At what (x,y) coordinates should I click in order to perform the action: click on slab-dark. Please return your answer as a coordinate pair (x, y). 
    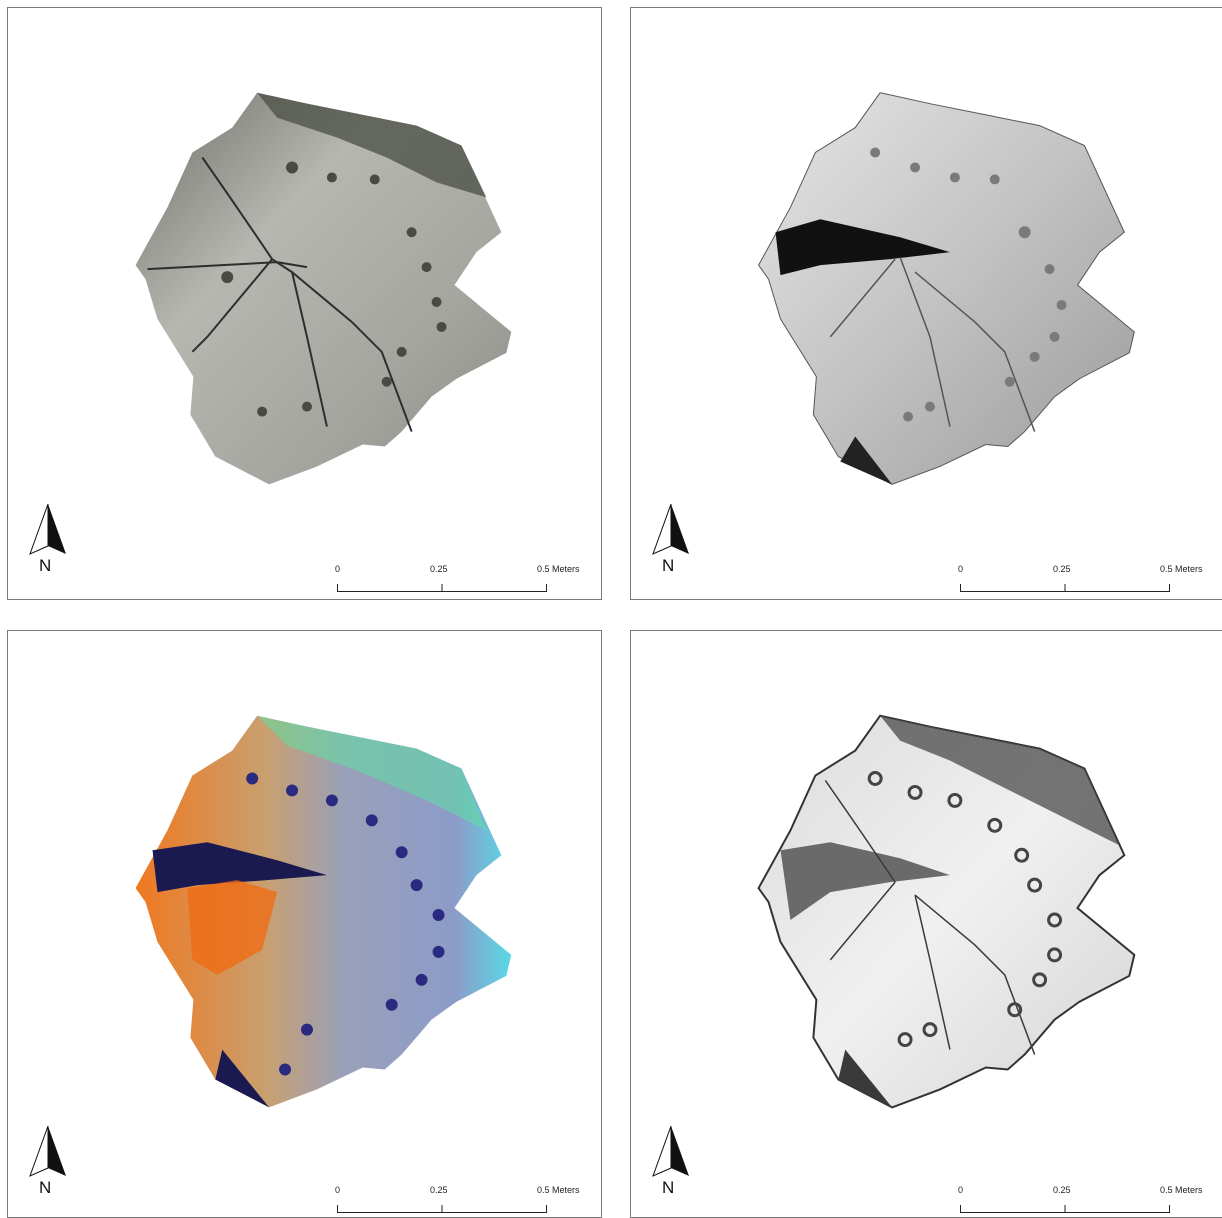
    Looking at the image, I should click on (865, 881).